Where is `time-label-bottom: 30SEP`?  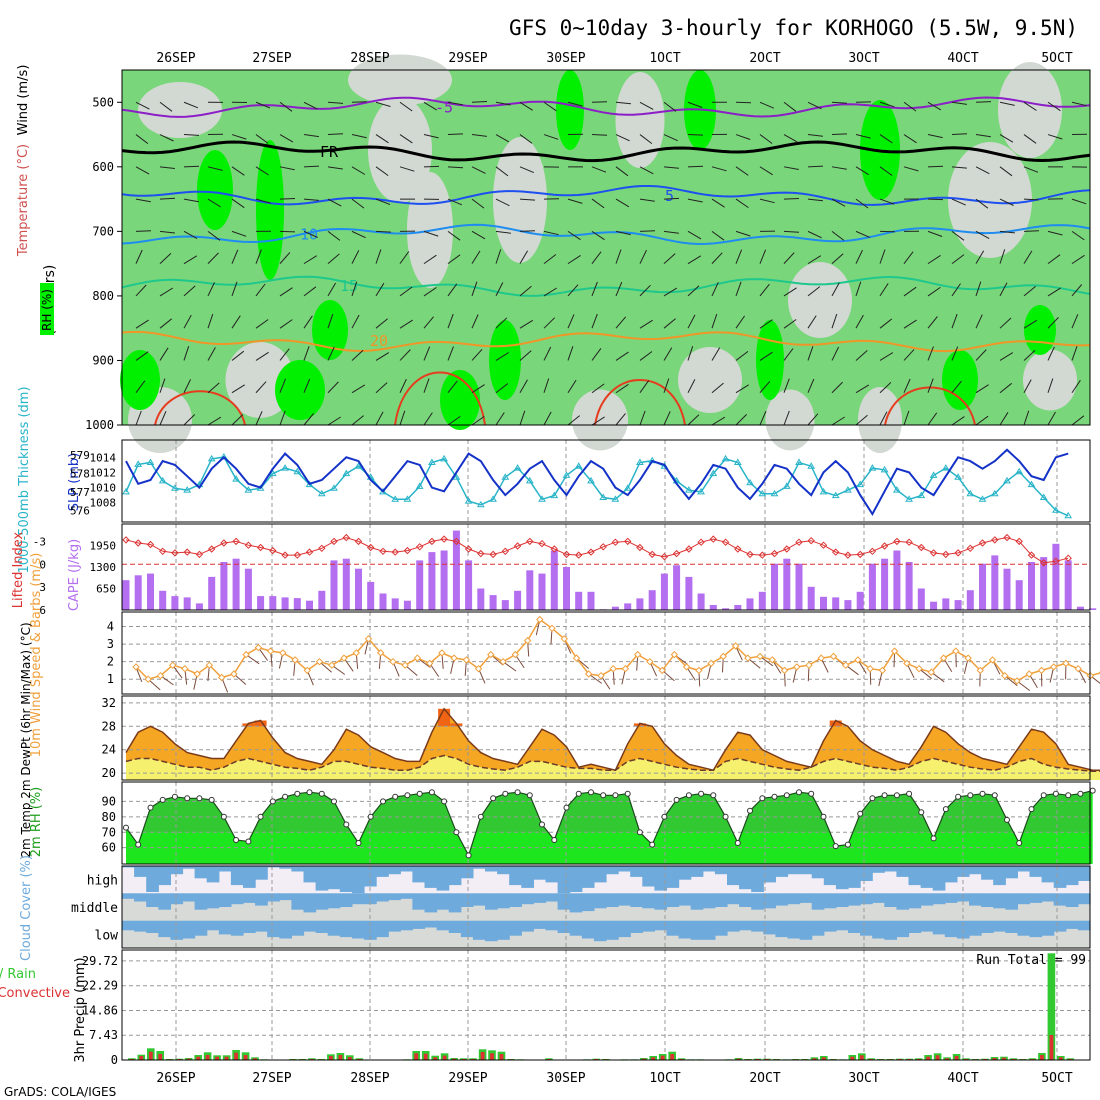
time-label-bottom: 30SEP is located at coordinates (565, 1078).